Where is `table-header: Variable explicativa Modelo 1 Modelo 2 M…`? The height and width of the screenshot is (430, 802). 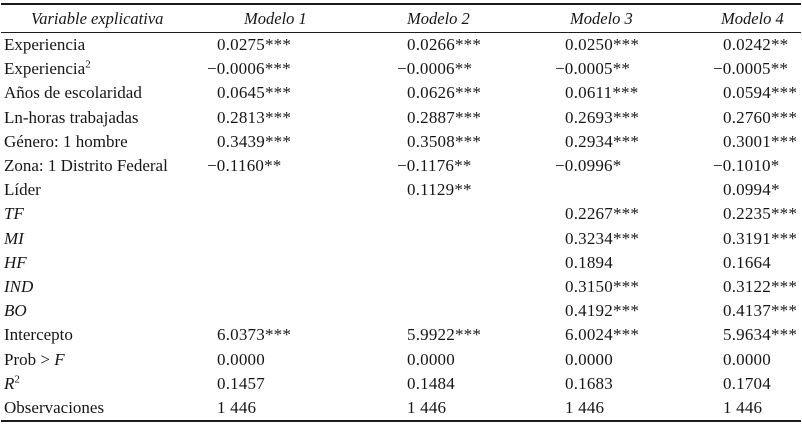 table-header: Variable explicativa Modelo 1 Modelo 2 M… is located at coordinates (401, 18).